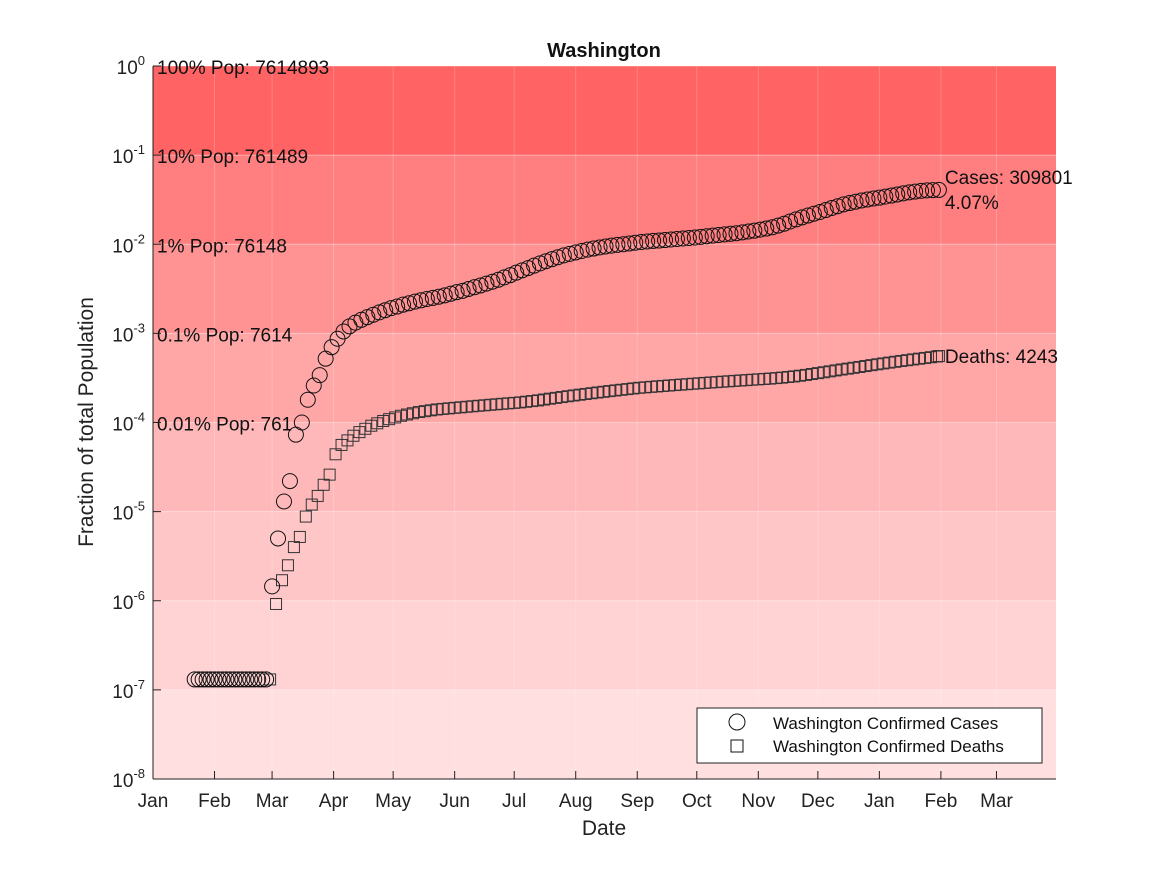 The height and width of the screenshot is (875, 1167). What do you see at coordinates (1009, 178) in the screenshot?
I see `cases-annotation: Cases: 309801` at bounding box center [1009, 178].